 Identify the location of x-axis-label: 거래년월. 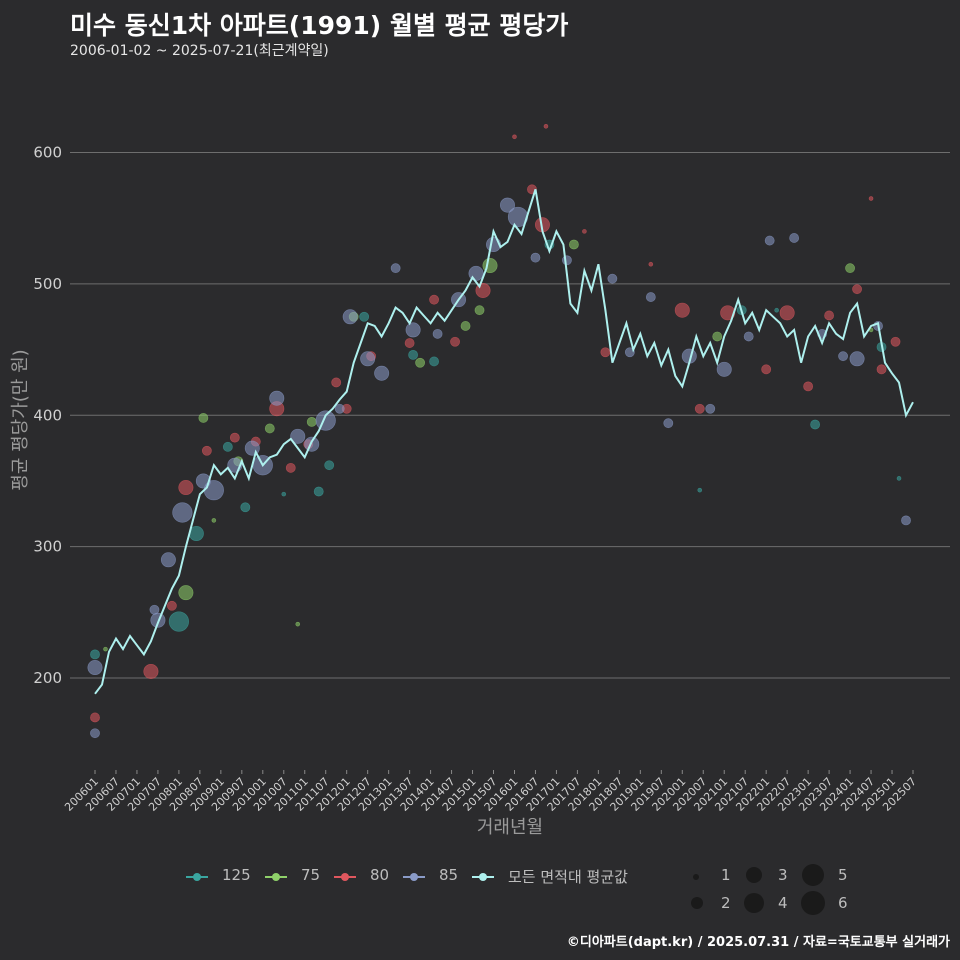
(510, 827).